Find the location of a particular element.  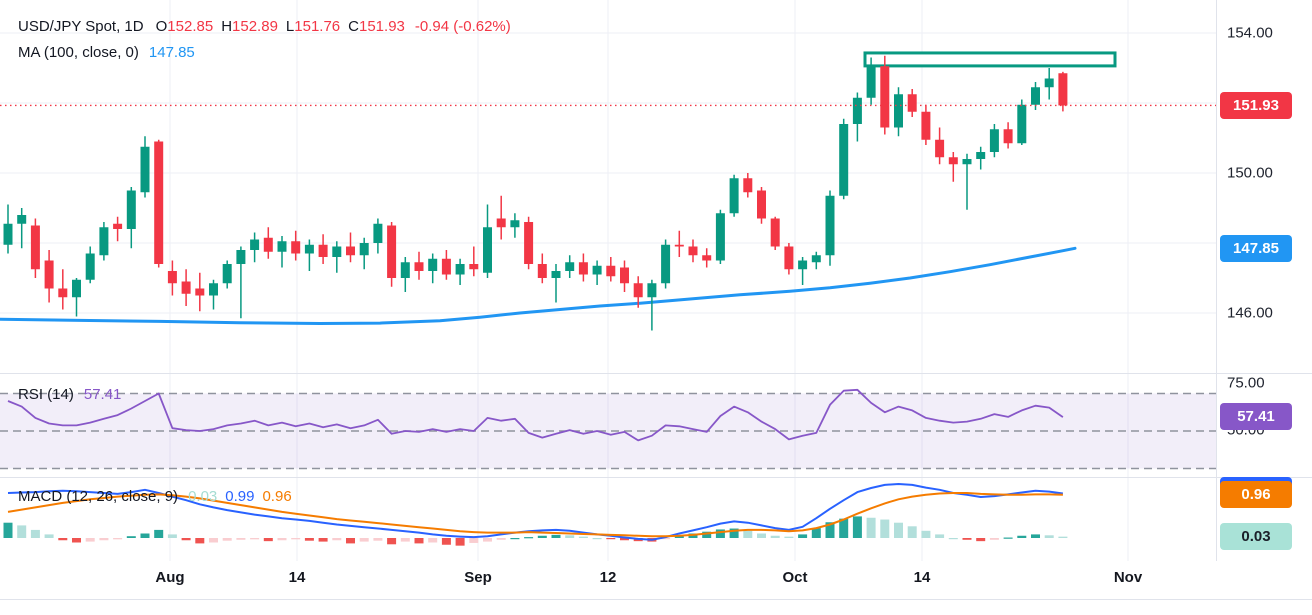

macd-histogram is located at coordinates (535, 531).